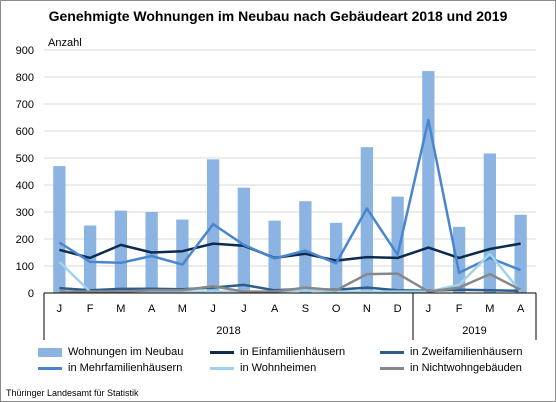  What do you see at coordinates (290, 252) in the screenshot?
I see `line-series-einfamilien` at bounding box center [290, 252].